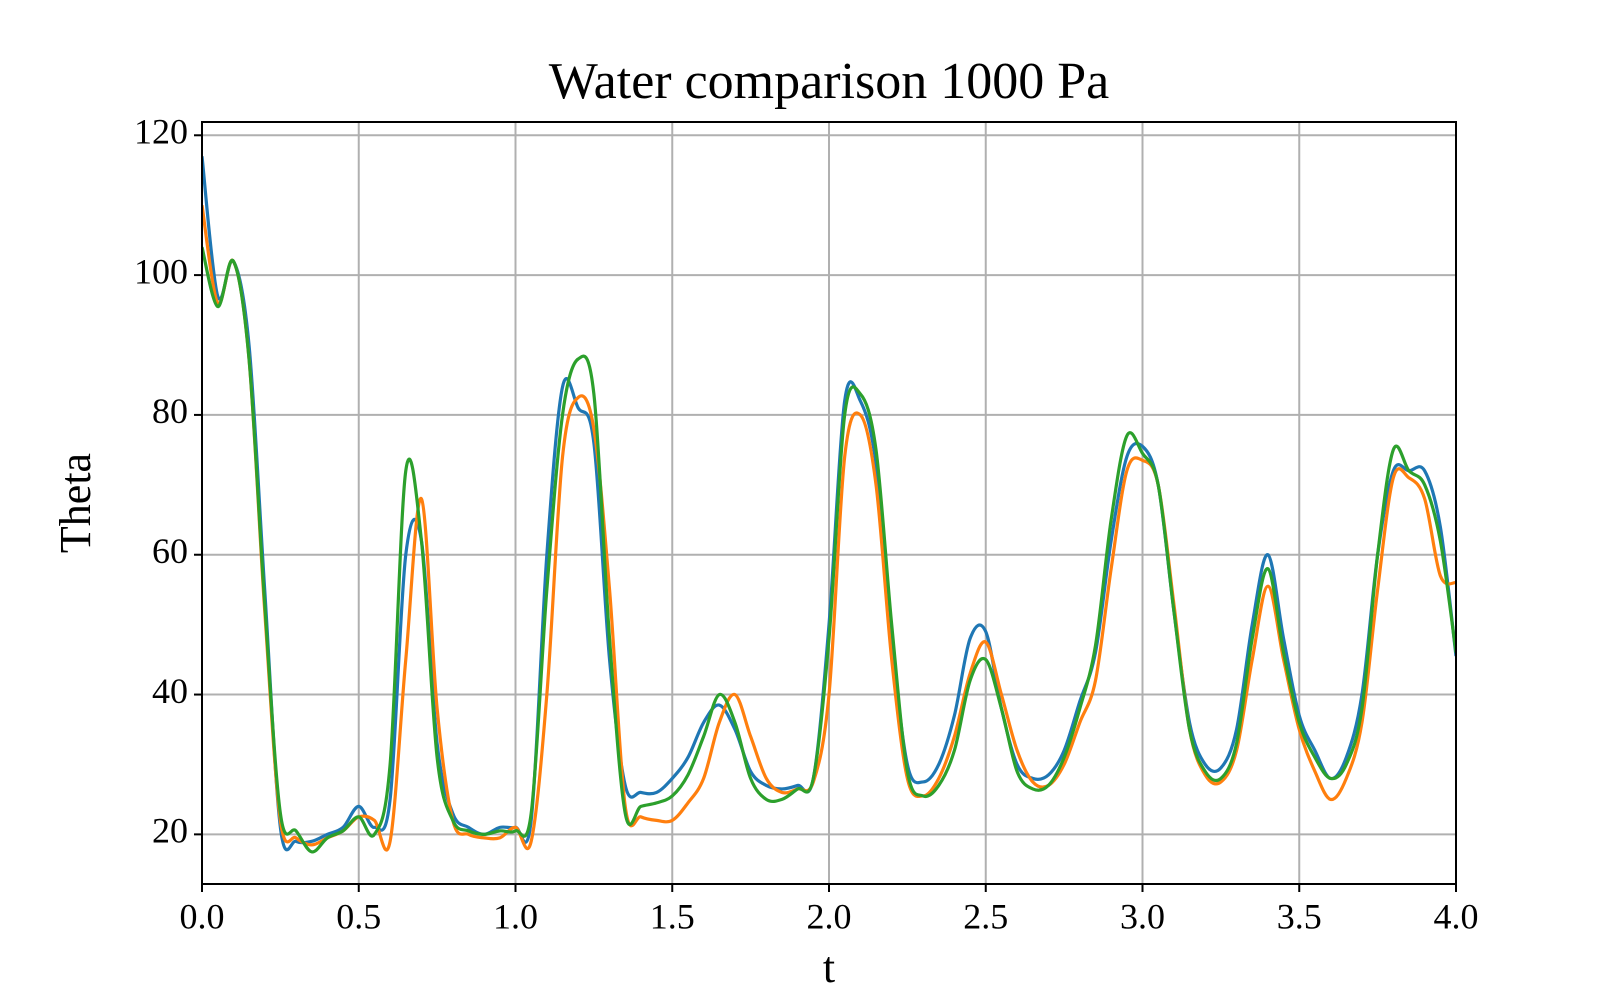 The image size is (1600, 1000). I want to click on x-axis-label: t, so click(829, 967).